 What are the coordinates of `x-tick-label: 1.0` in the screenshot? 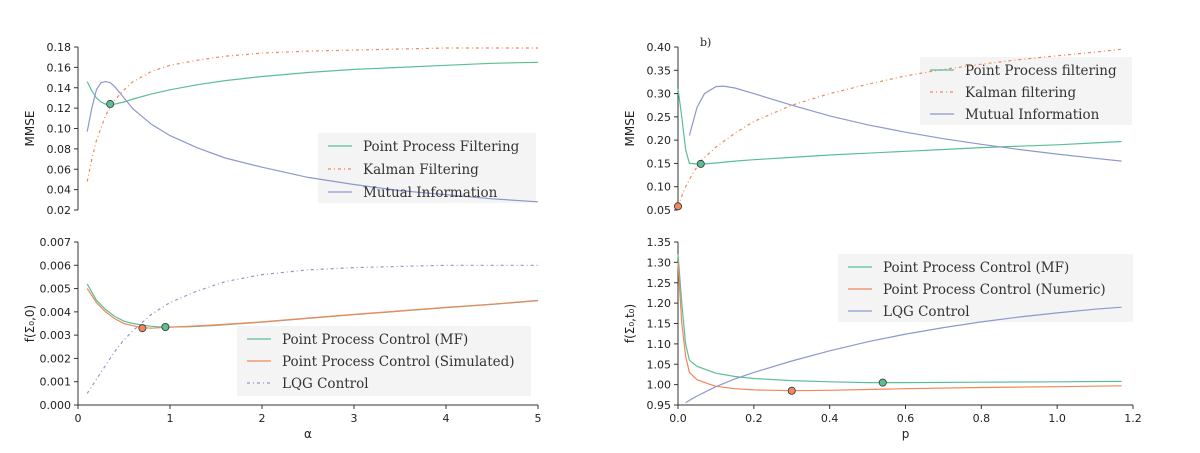 It's located at (1057, 418).